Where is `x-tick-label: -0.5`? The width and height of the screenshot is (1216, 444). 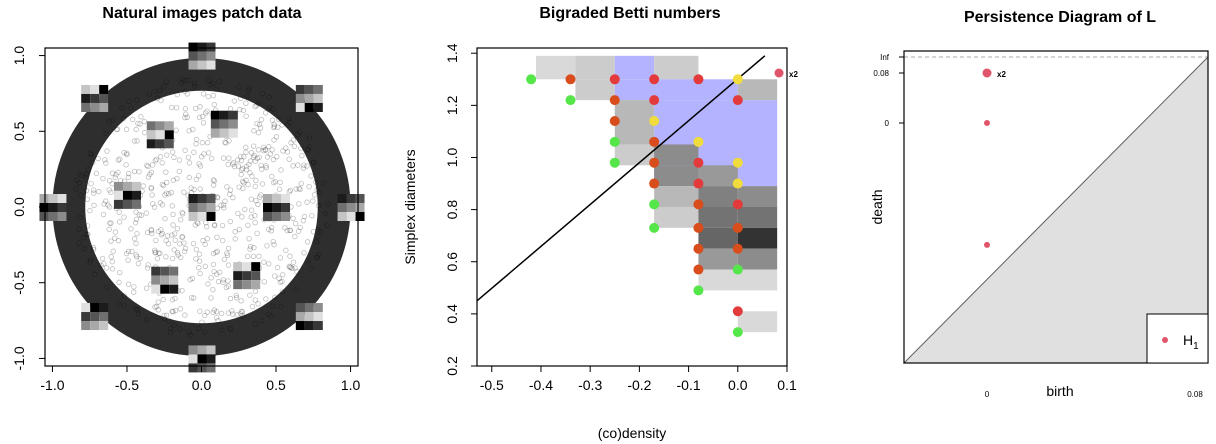
x-tick-label: -0.5 is located at coordinates (492, 385).